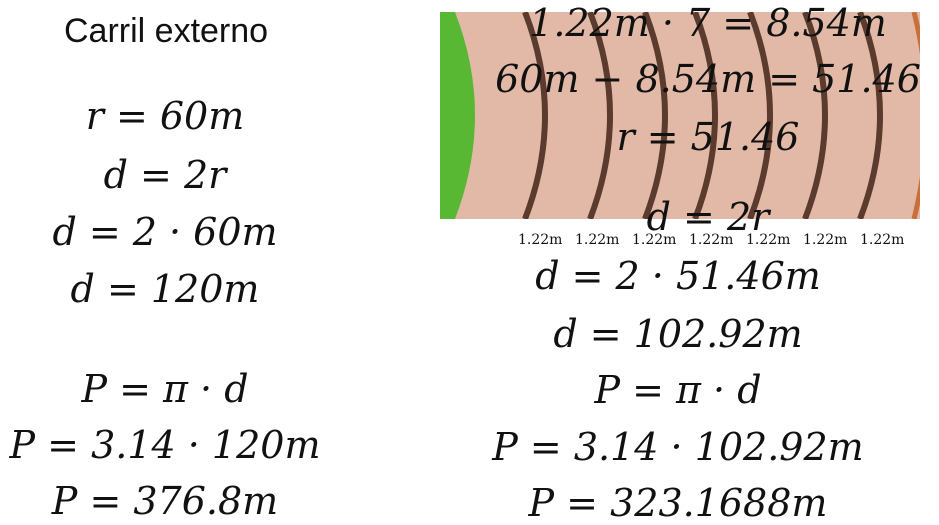  Describe the element at coordinates (678, 503) in the screenshot. I see `perimeter-result: P = 323.1688m` at that location.